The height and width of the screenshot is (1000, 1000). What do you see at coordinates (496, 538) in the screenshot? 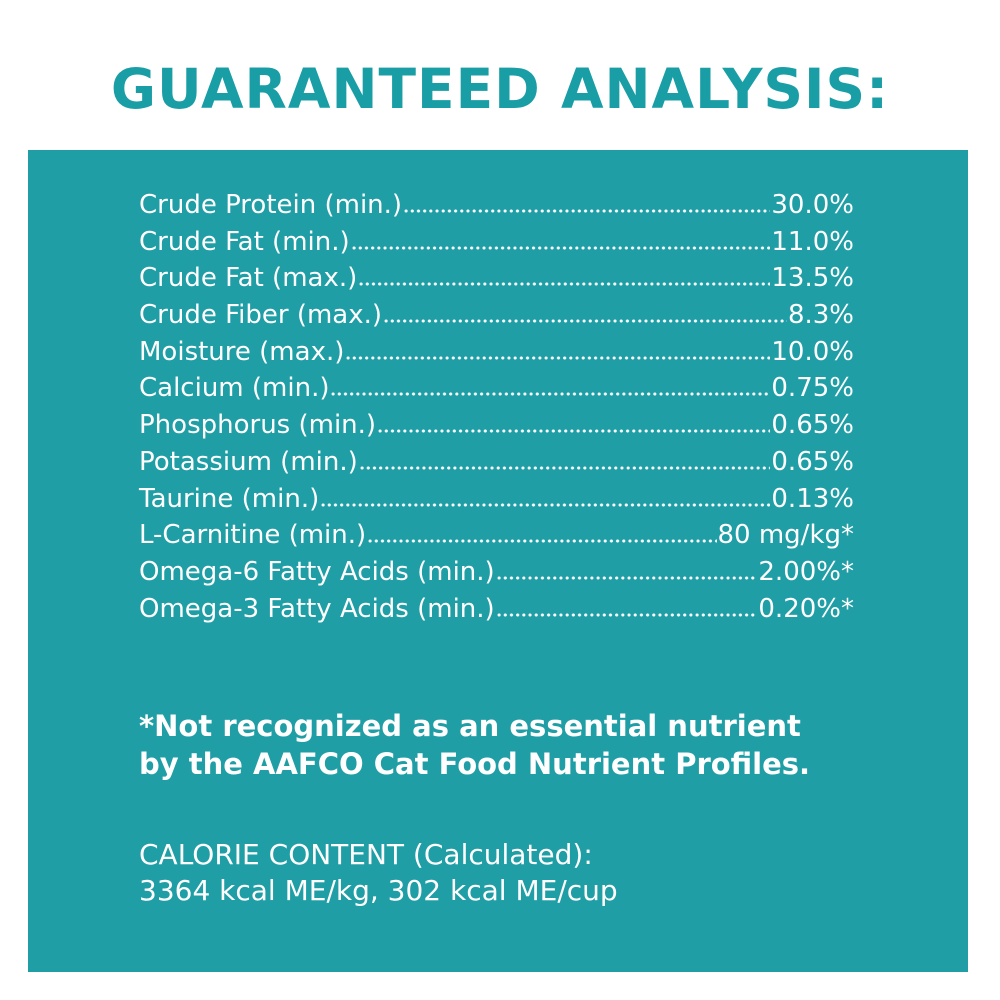
I see `analysis-row: L-Carnitine (min.) 80 mg/kg*` at bounding box center [496, 538].